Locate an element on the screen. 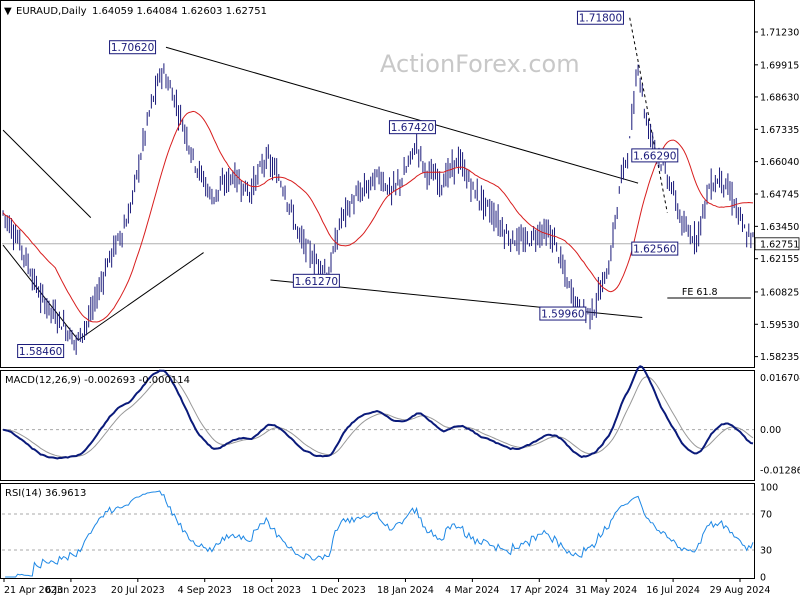  date-tick-label: 17 Apr 2024 is located at coordinates (539, 590).